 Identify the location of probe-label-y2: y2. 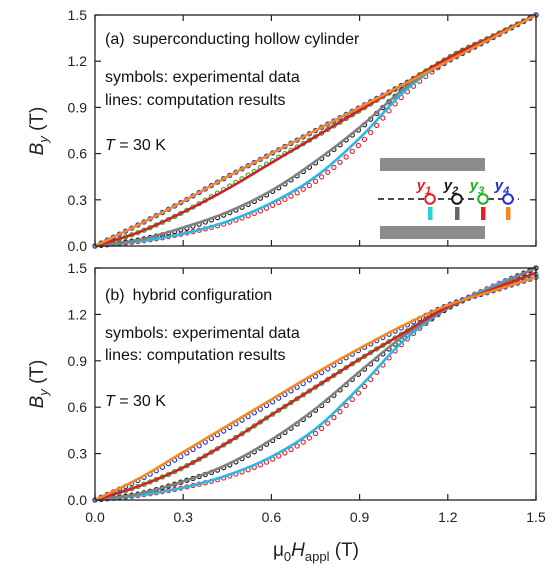
(450, 187).